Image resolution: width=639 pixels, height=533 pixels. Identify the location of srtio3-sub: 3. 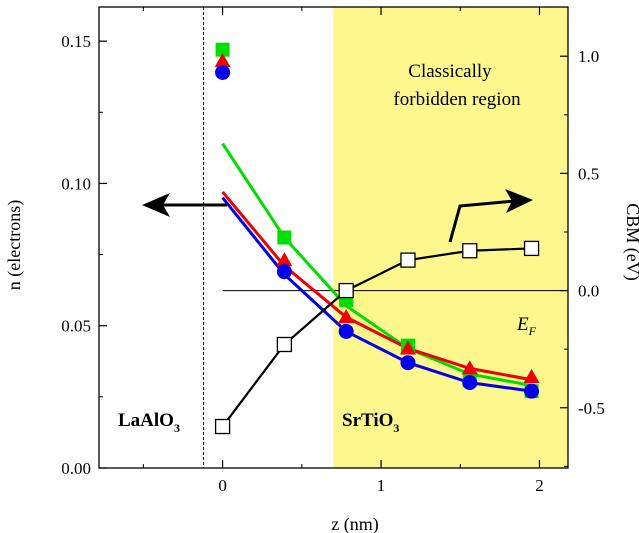
(396, 428).